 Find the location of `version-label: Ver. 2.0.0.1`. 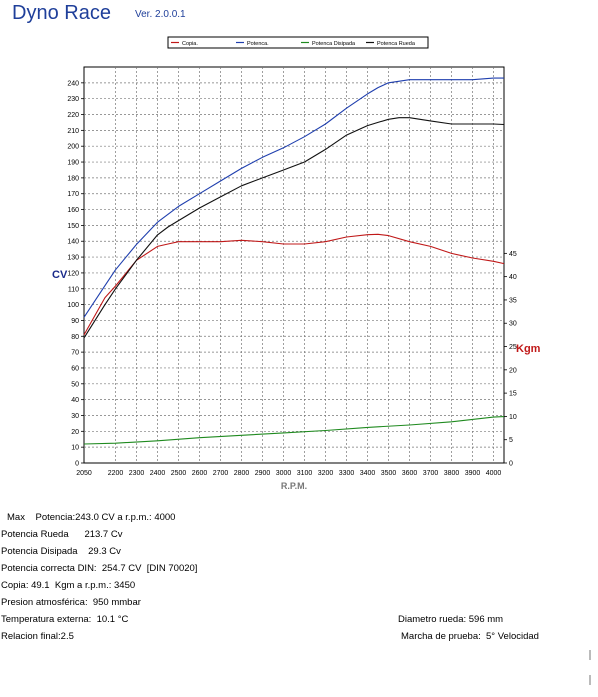

version-label: Ver. 2.0.0.1 is located at coordinates (160, 14).